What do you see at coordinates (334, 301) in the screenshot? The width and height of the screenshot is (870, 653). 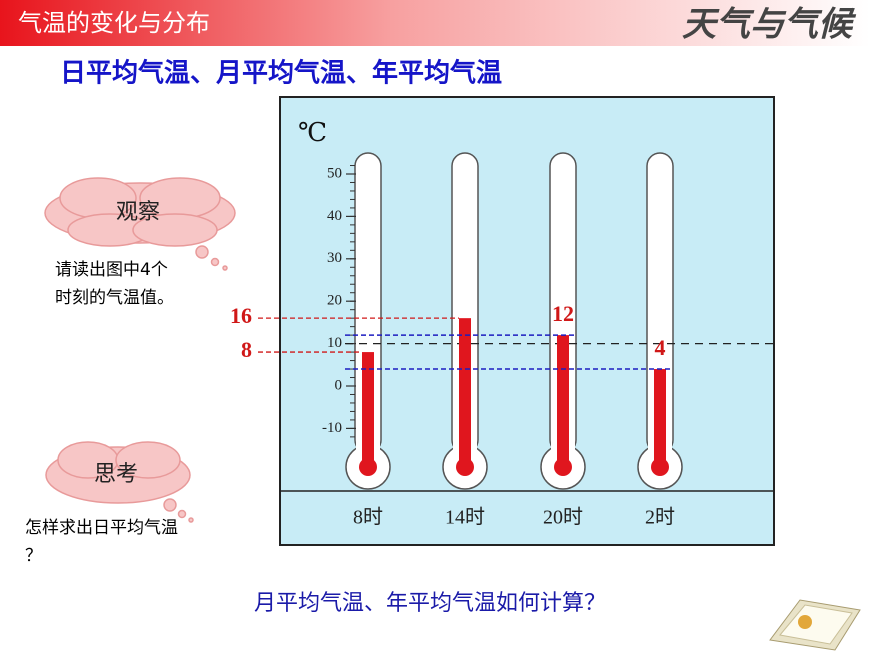 I see `y-tick-label: 20` at bounding box center [334, 301].